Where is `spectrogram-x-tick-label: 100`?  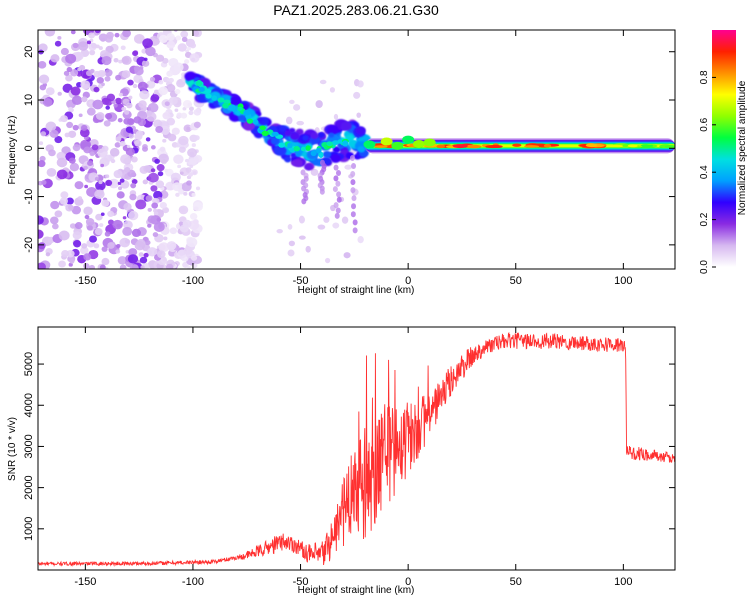
spectrogram-x-tick-label: 100 is located at coordinates (623, 281).